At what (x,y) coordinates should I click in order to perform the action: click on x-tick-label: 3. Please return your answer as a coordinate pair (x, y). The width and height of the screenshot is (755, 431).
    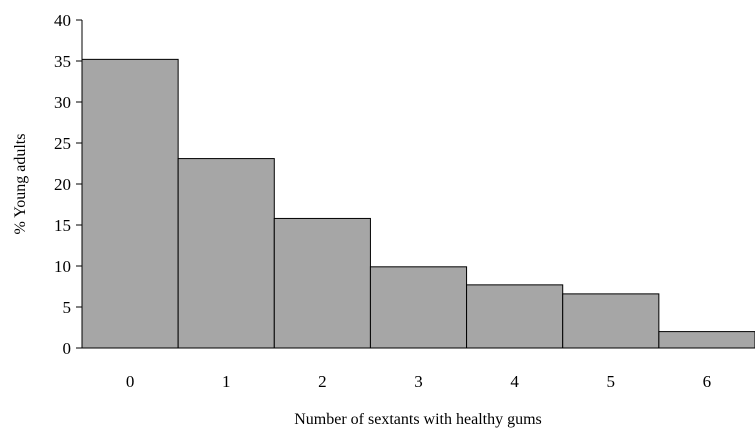
    Looking at the image, I should click on (418, 381).